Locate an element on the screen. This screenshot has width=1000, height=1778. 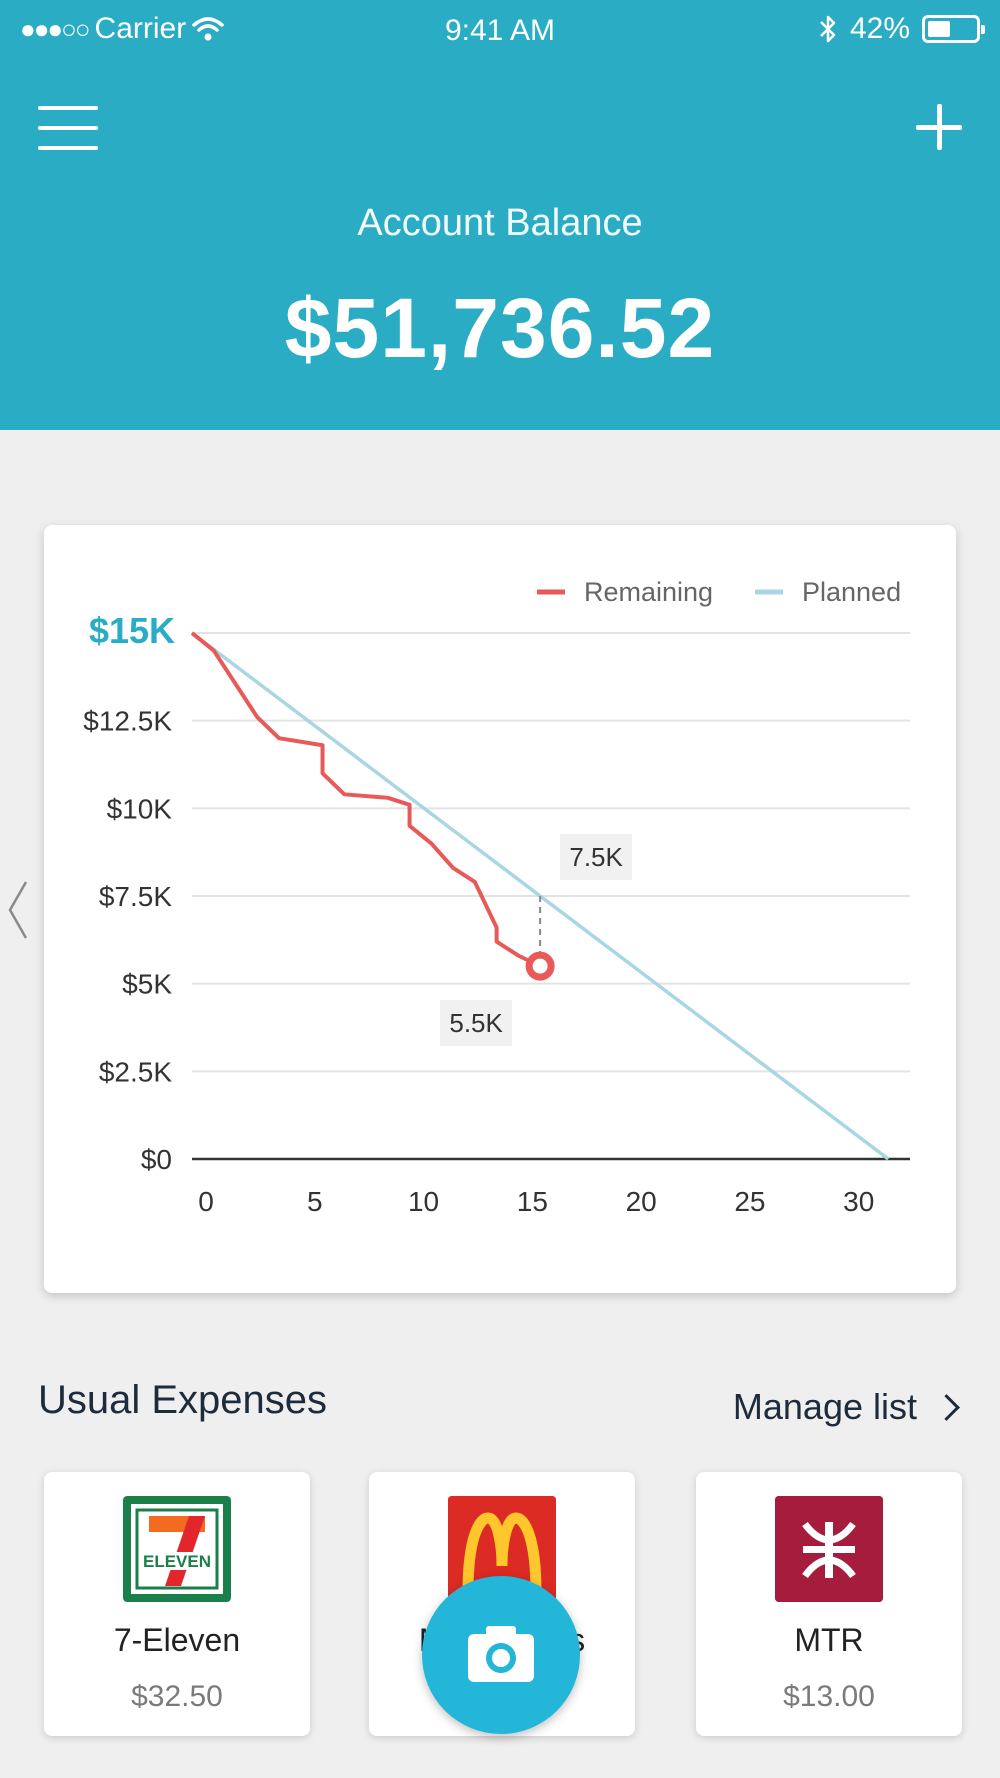
expense-amount: $13.00 is located at coordinates (829, 1696).